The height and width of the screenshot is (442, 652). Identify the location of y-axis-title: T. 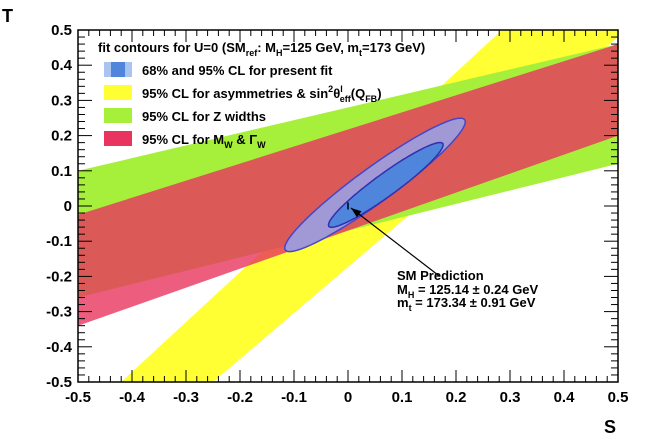
(7, 16).